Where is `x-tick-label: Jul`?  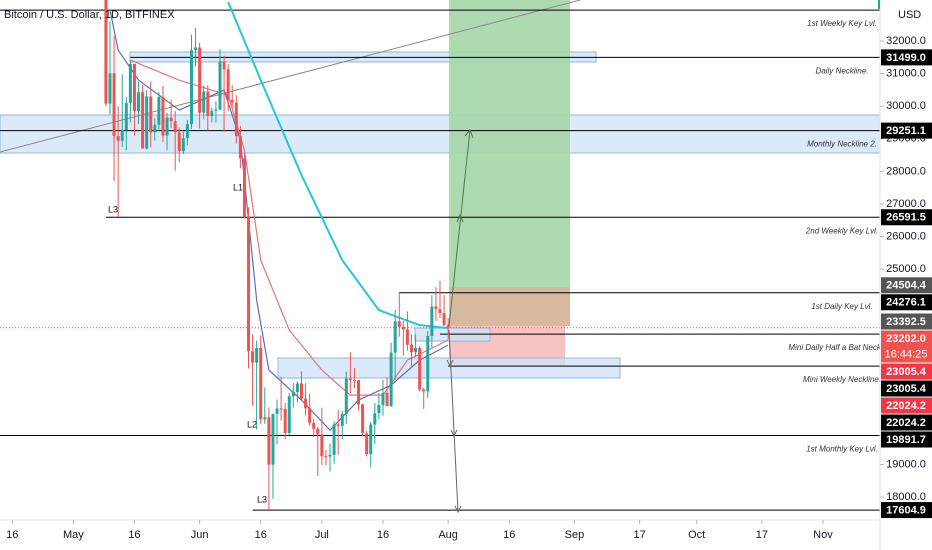
x-tick-label: Jul is located at coordinates (322, 535).